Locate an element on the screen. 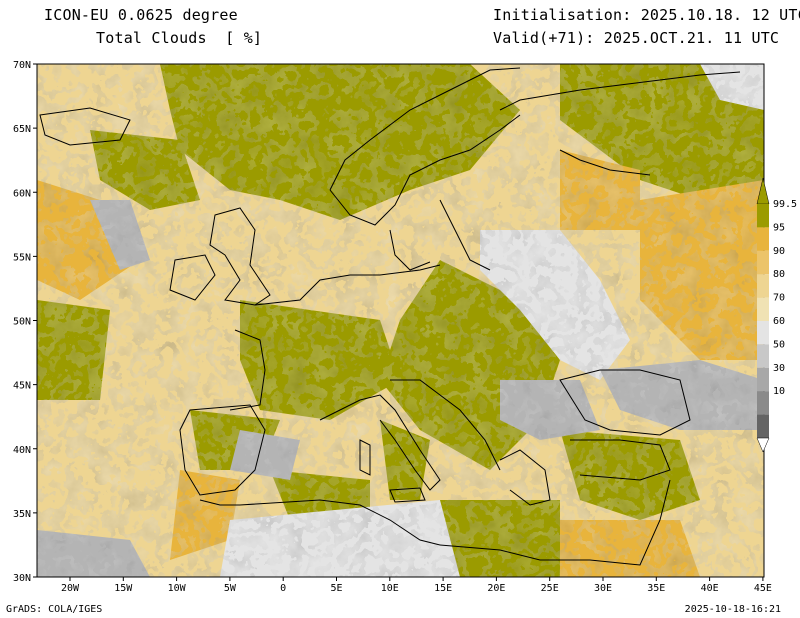 The width and height of the screenshot is (800, 618). longitude-label: 35E is located at coordinates (656, 588).